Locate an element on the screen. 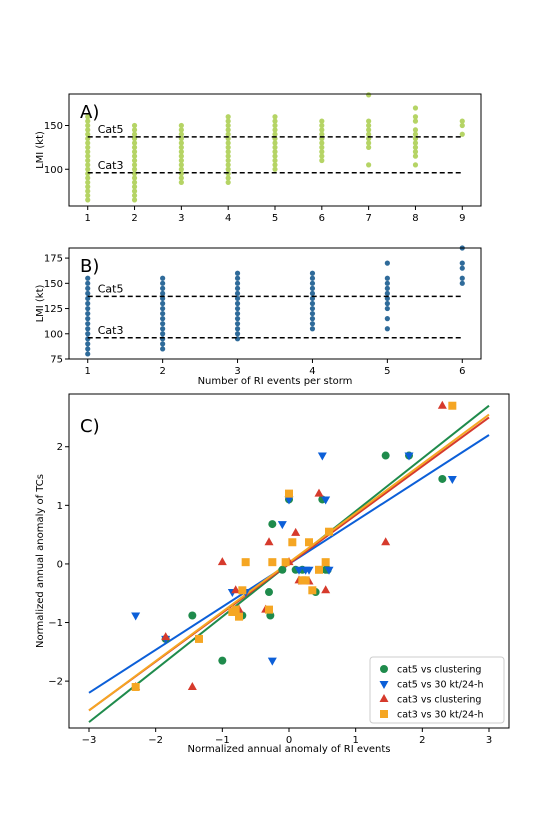  panel-a-ticks: 1 2 3 4 5 6 7 8 9 100 150 is located at coordinates (255, 172).